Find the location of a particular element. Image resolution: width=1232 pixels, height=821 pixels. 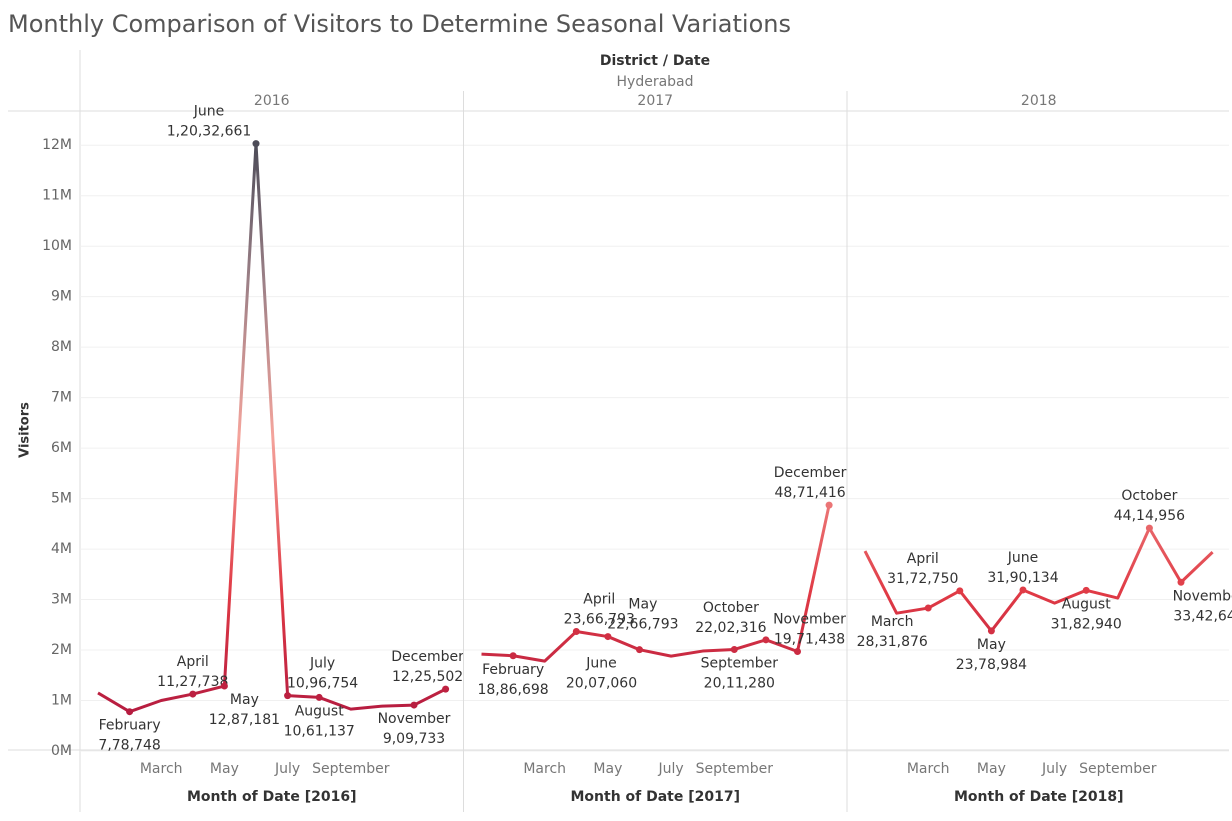

x-axis-title: Month of Date [2017] is located at coordinates (655, 797).